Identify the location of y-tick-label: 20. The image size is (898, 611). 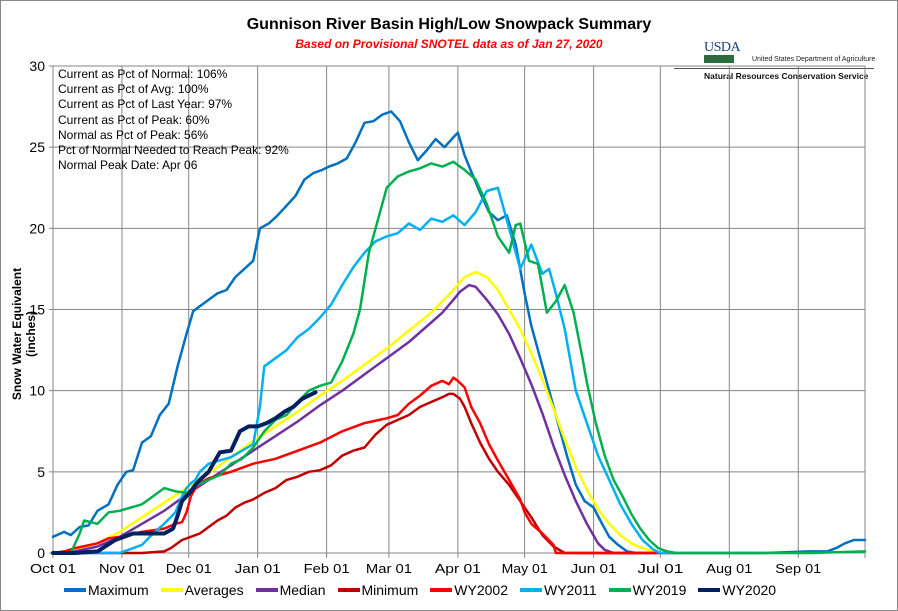
(37, 228).